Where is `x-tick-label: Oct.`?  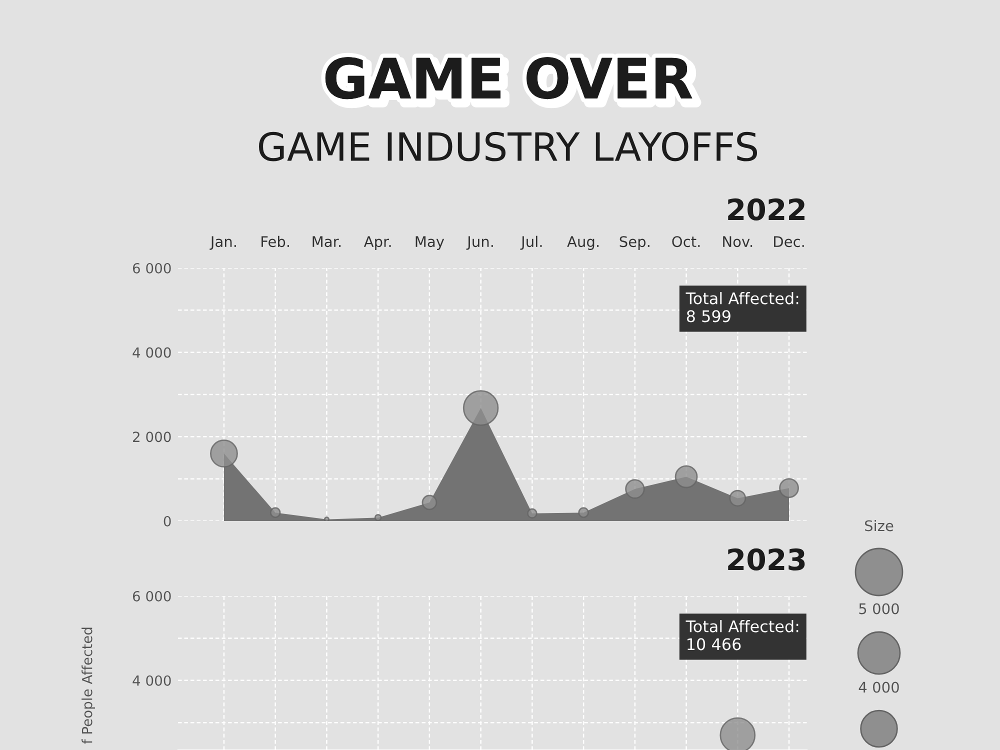 x-tick-label: Oct. is located at coordinates (686, 242).